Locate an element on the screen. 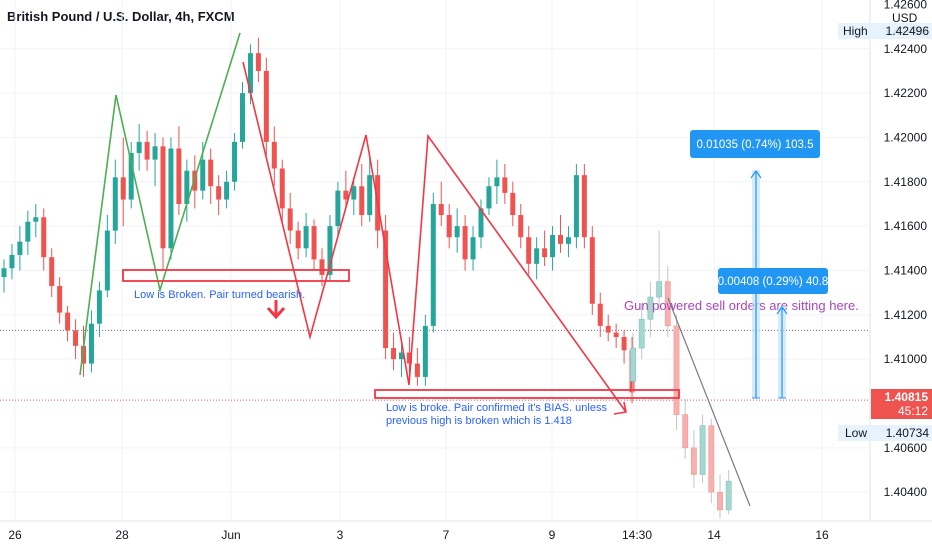 Image resolution: width=932 pixels, height=550 pixels. price-tick-label: 1.41000 is located at coordinates (906, 359).